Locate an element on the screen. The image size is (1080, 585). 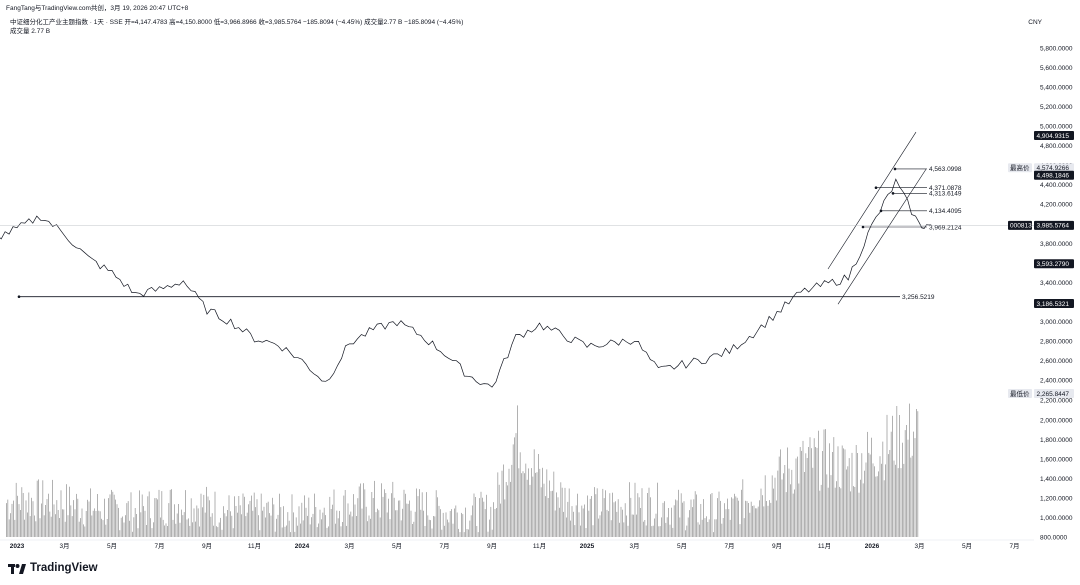
currency-label: CNY is located at coordinates (1035, 22).